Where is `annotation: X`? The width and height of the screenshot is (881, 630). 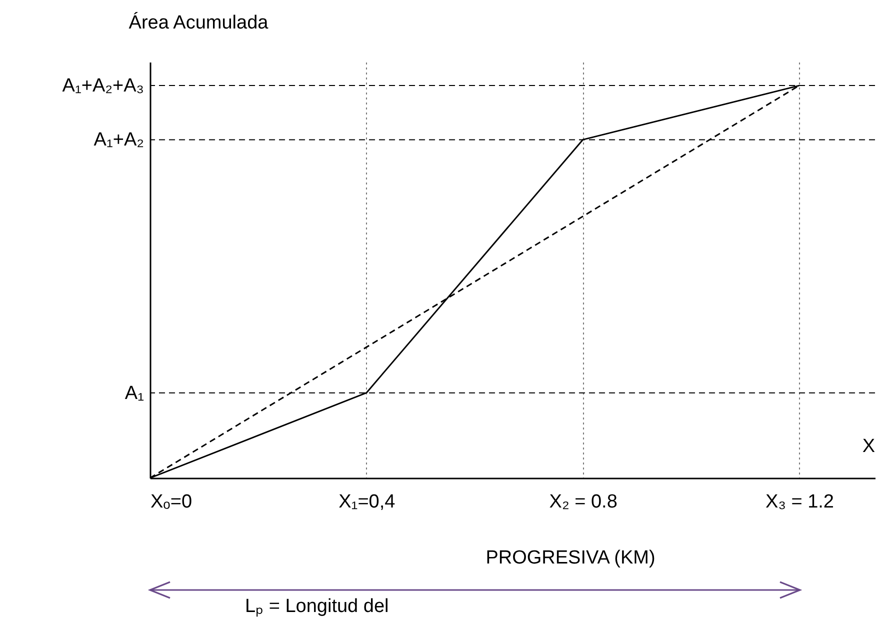 annotation: X is located at coordinates (869, 446).